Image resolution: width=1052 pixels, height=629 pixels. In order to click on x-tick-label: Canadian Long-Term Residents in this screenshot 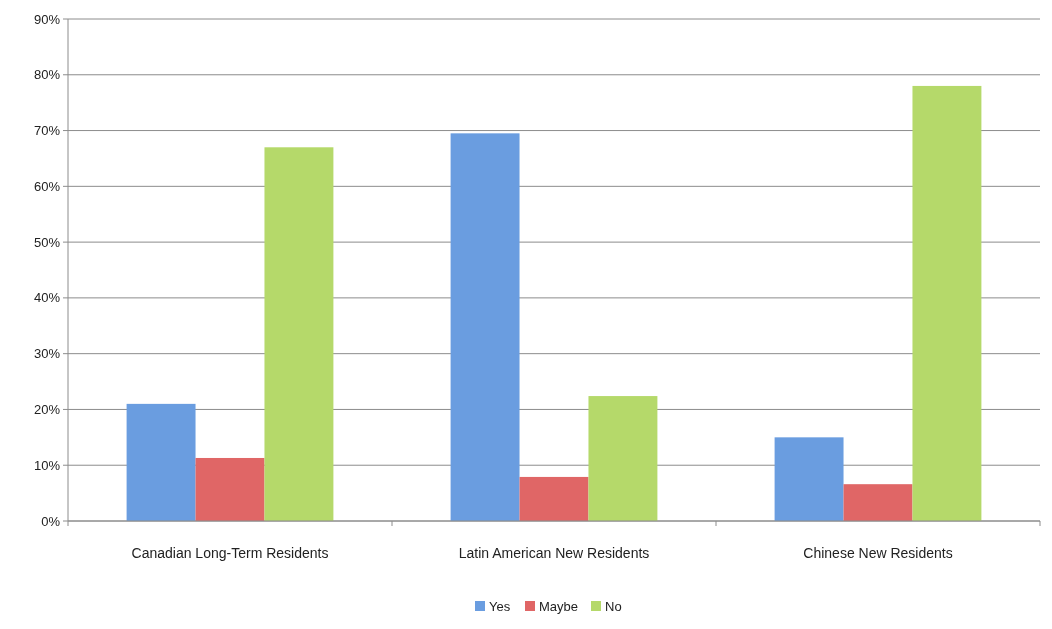, I will do `click(230, 553)`.